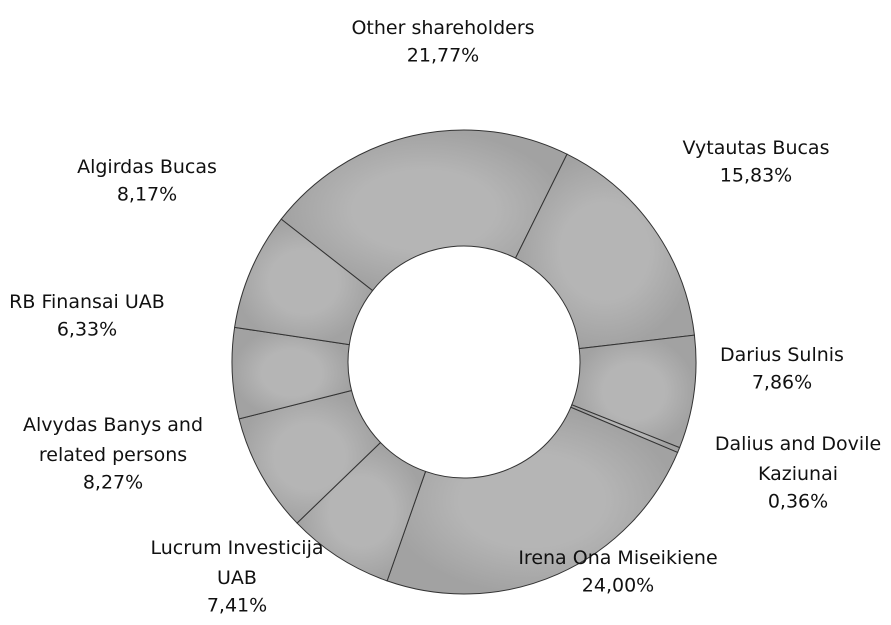 The height and width of the screenshot is (625, 891). I want to click on value-label: 0,36%, so click(798, 502).